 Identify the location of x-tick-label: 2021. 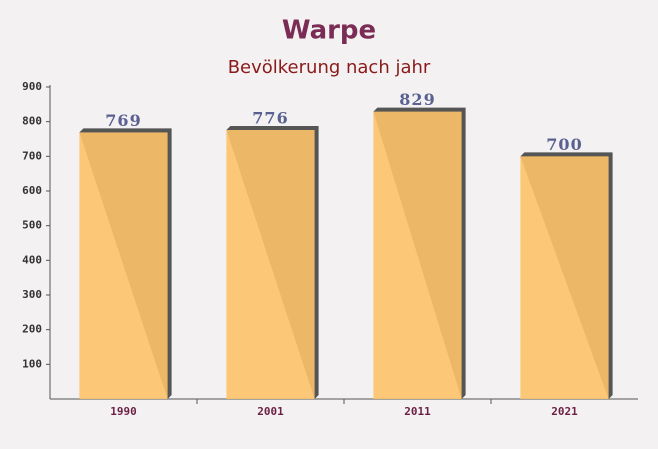
(564, 411).